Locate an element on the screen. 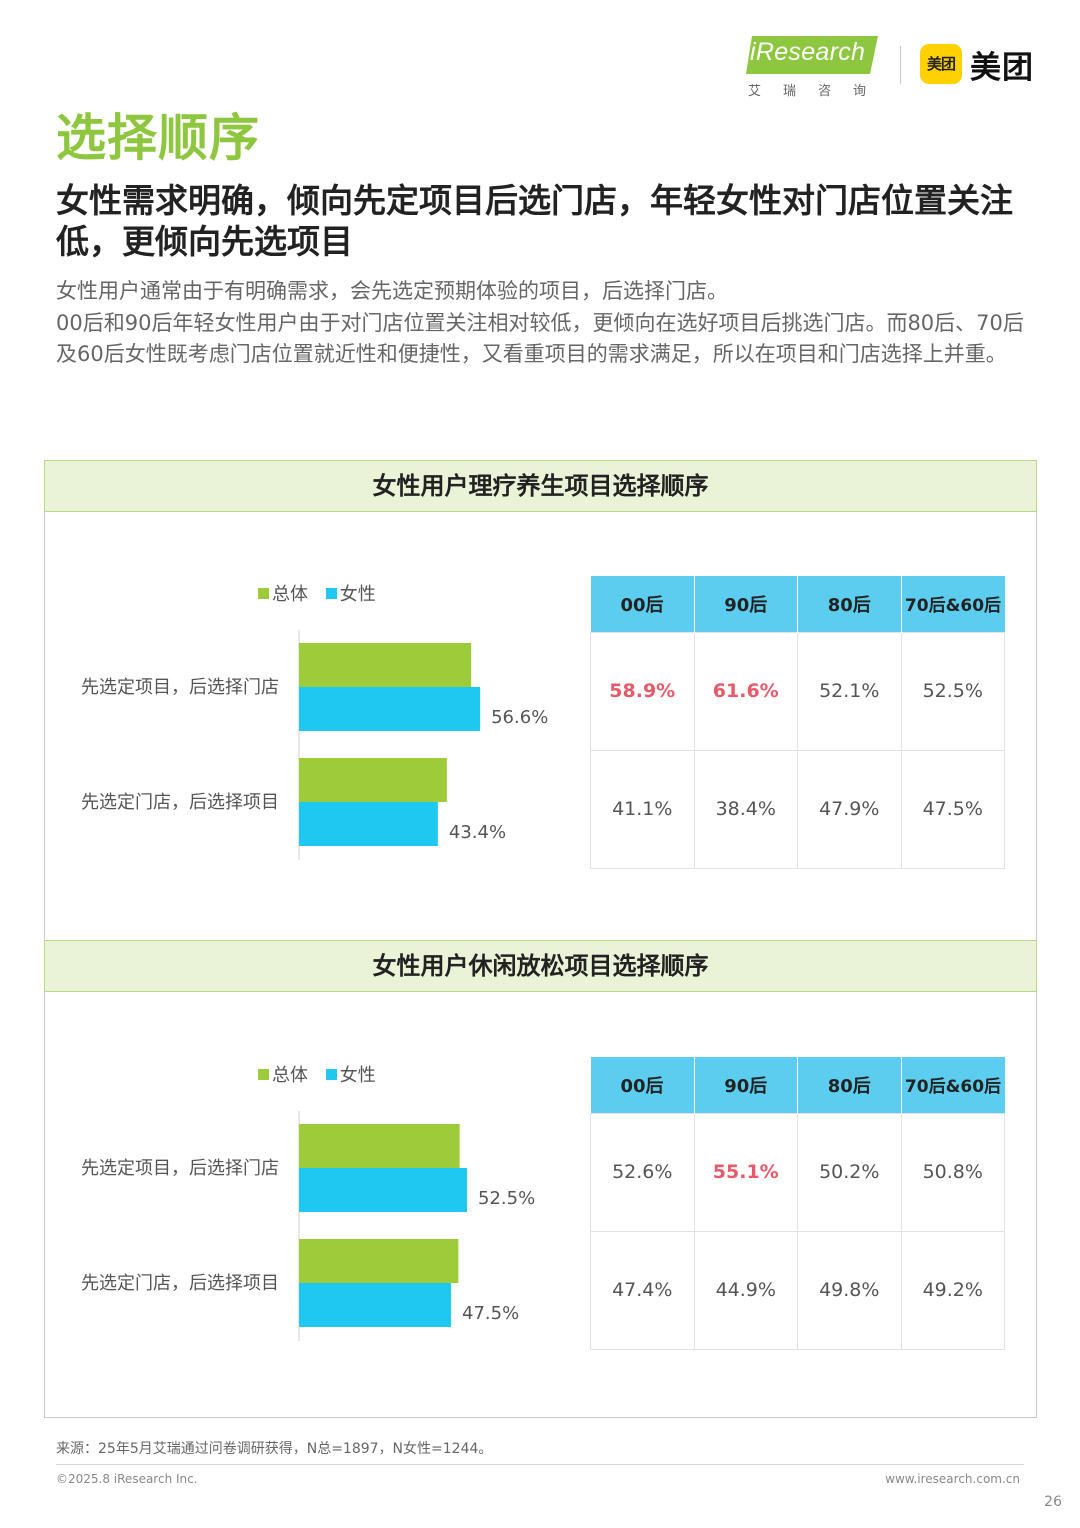 This screenshot has width=1080, height=1528. table-row: 41.1% 38.4% 47.9% 47.5% is located at coordinates (797, 809).